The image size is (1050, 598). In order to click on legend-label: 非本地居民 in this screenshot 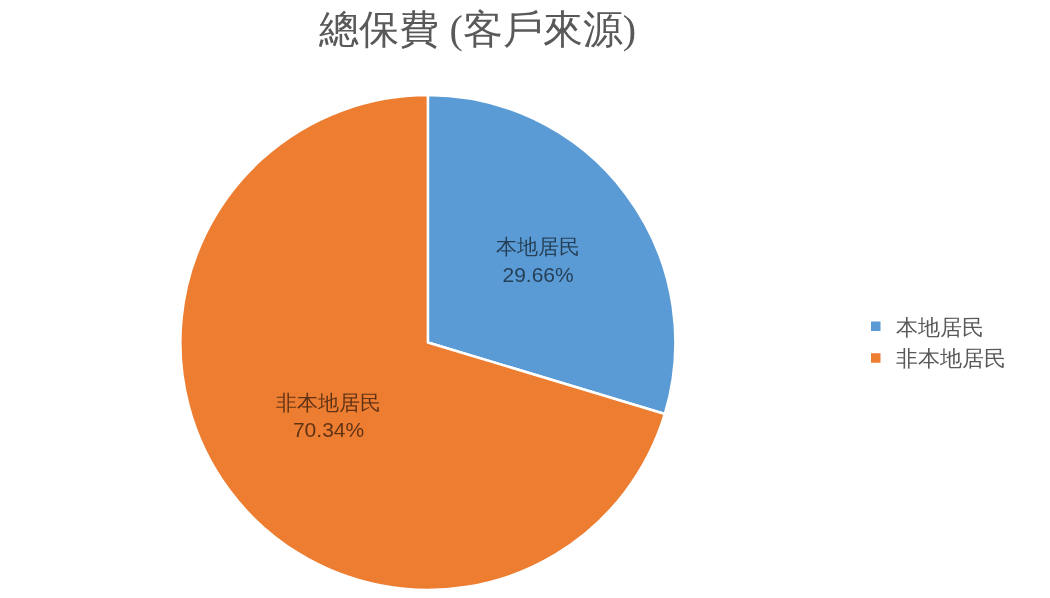, I will do `click(950, 359)`.